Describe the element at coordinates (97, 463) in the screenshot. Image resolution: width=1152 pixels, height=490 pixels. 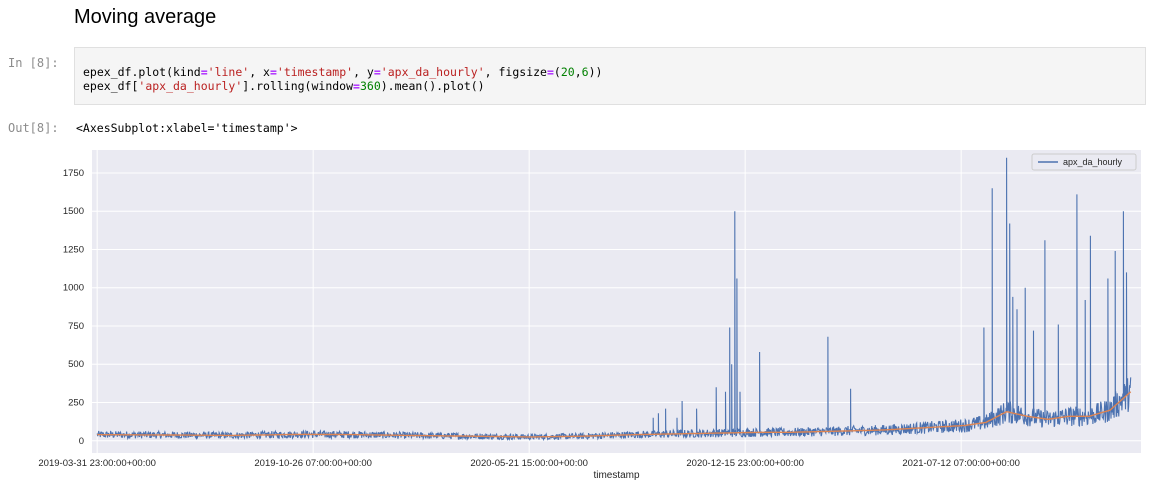
I see `x-tick-label: 2019-03-31 23:00:00+00:00` at that location.